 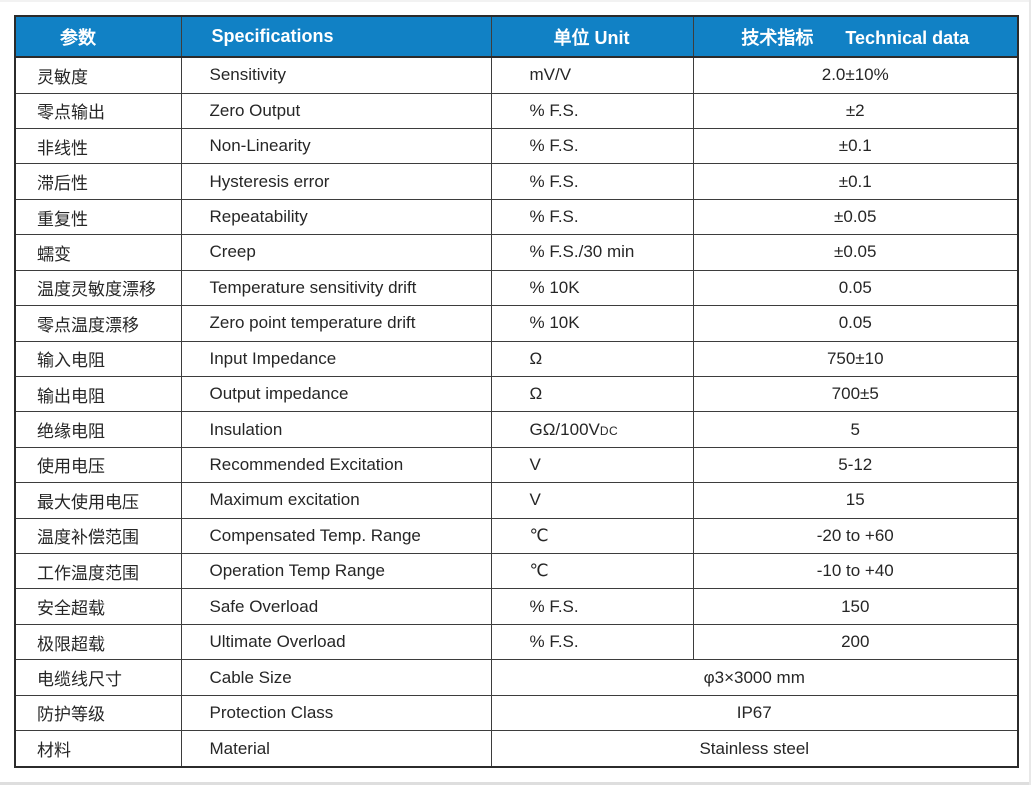 I want to click on table-row: 重复性 Repeatability% F.S. ±0.05, so click(x=516, y=217).